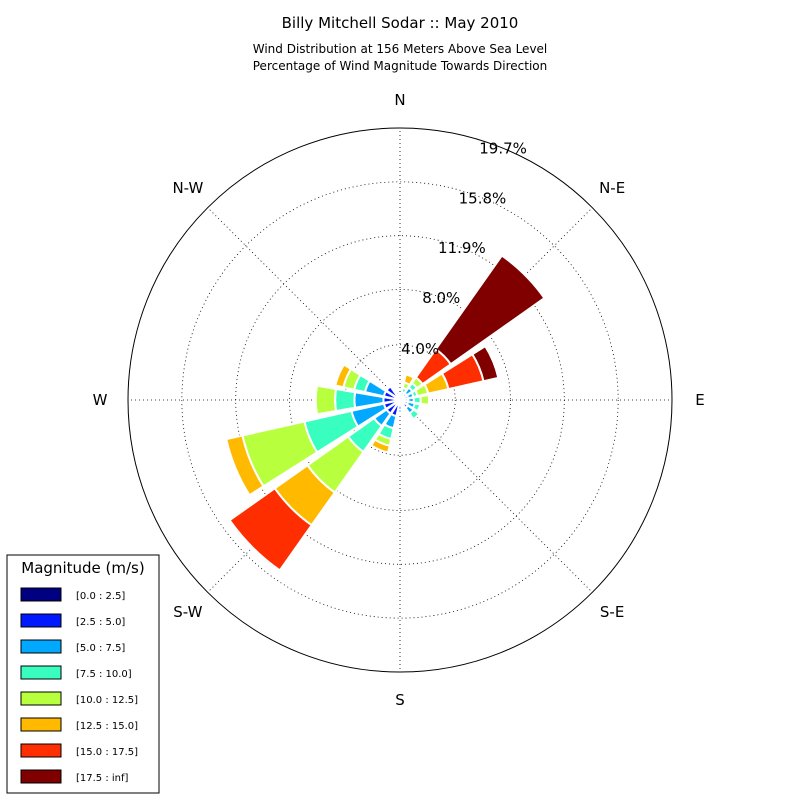 The width and height of the screenshot is (800, 800). I want to click on legend-label: [0.0 : 2.5], so click(100, 596).